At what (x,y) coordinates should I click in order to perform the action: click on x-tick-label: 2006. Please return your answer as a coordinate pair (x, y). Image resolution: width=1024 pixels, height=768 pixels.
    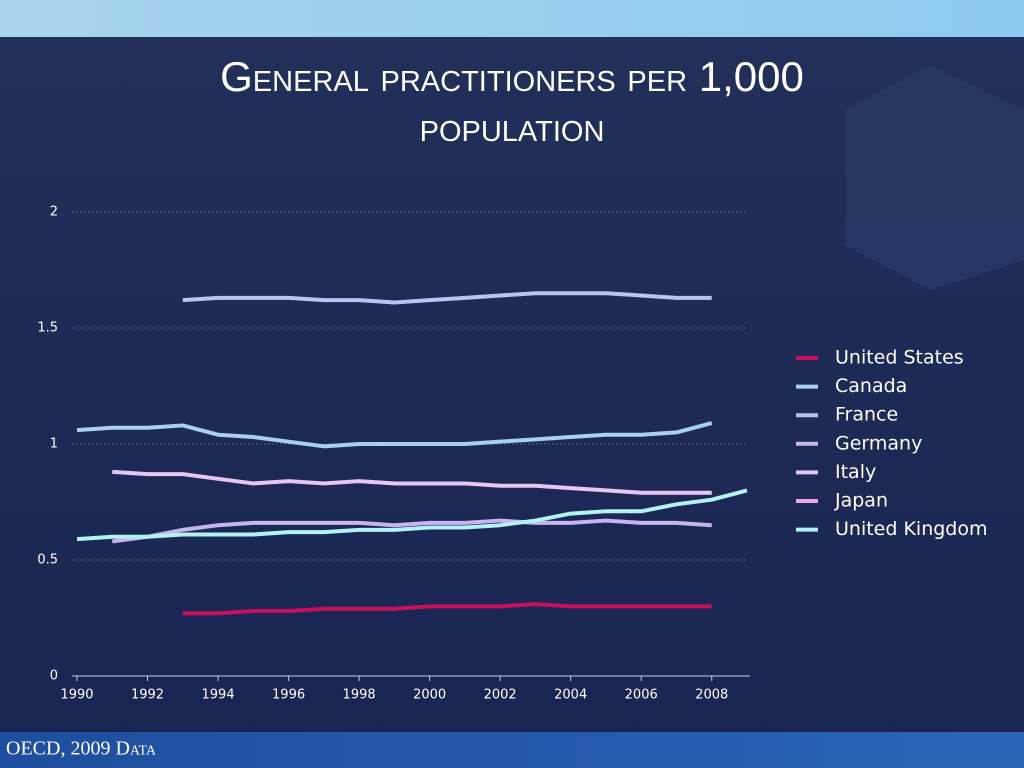
    Looking at the image, I should click on (641, 695).